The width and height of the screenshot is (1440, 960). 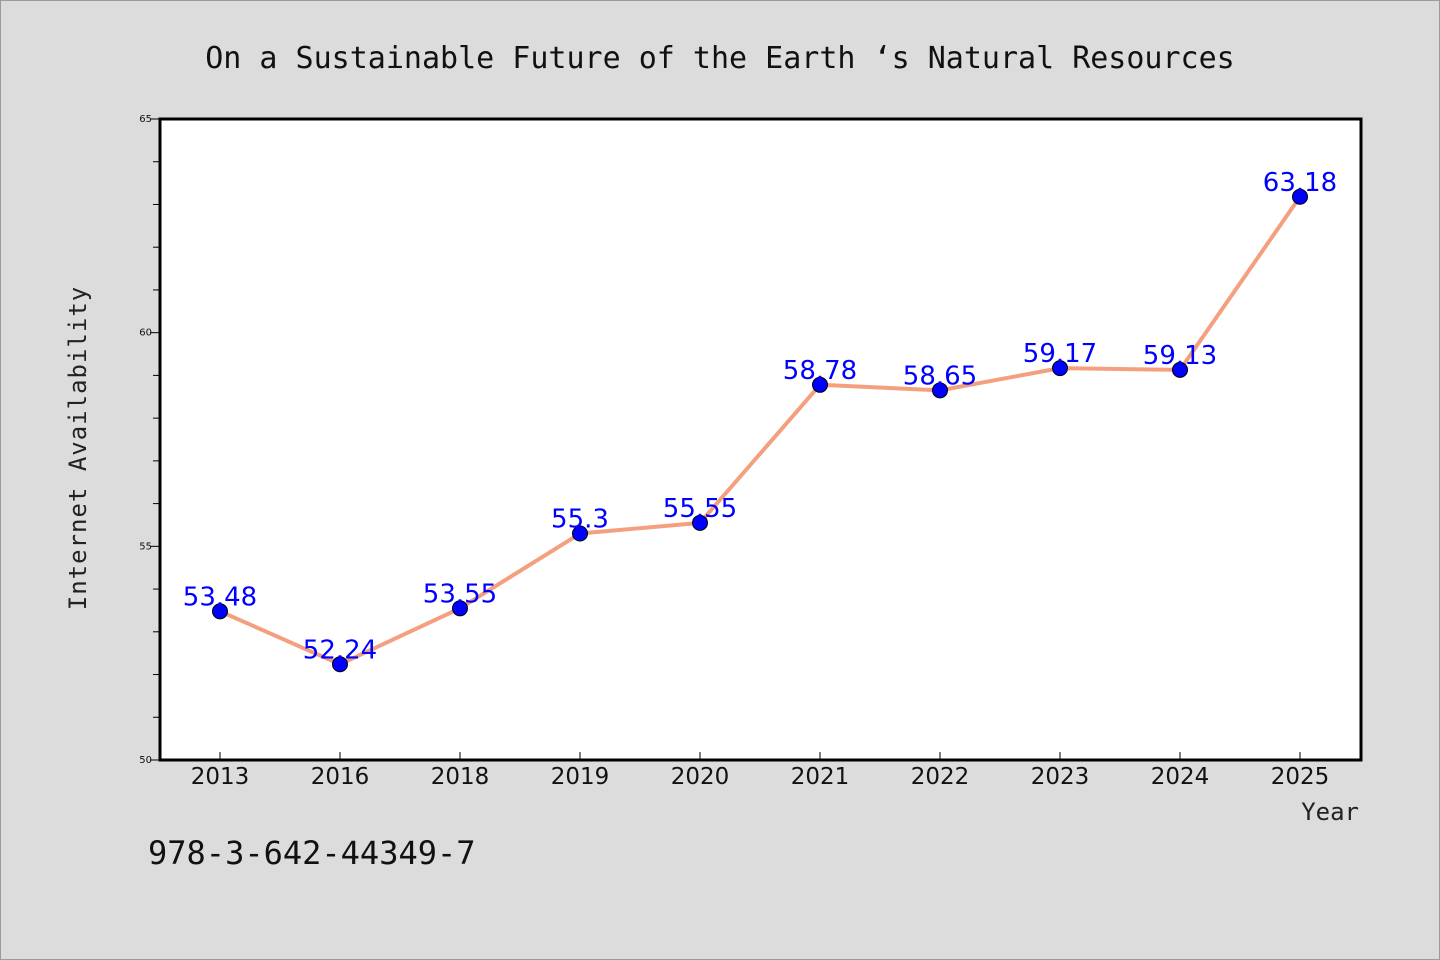 What do you see at coordinates (1300, 183) in the screenshot?
I see `data-label: 63.18` at bounding box center [1300, 183].